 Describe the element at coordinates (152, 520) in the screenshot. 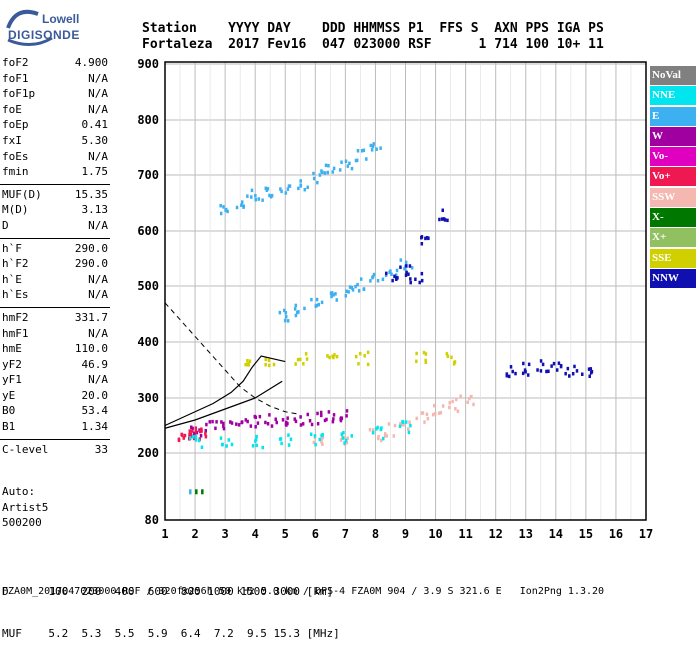

I see `y-tick-label: 80` at that location.